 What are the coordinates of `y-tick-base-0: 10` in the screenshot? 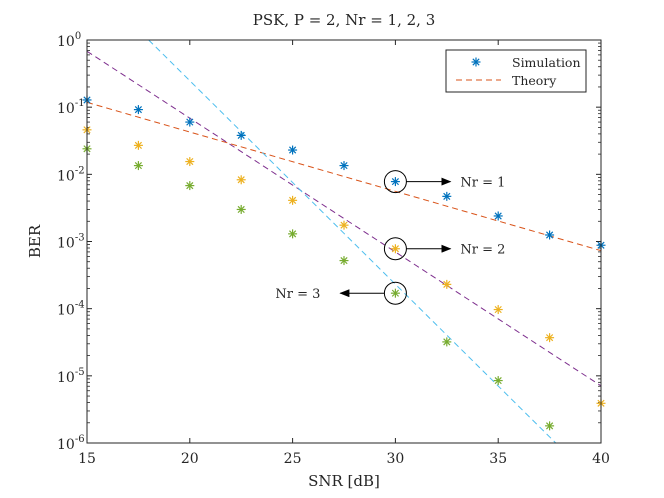 It's located at (66, 42).